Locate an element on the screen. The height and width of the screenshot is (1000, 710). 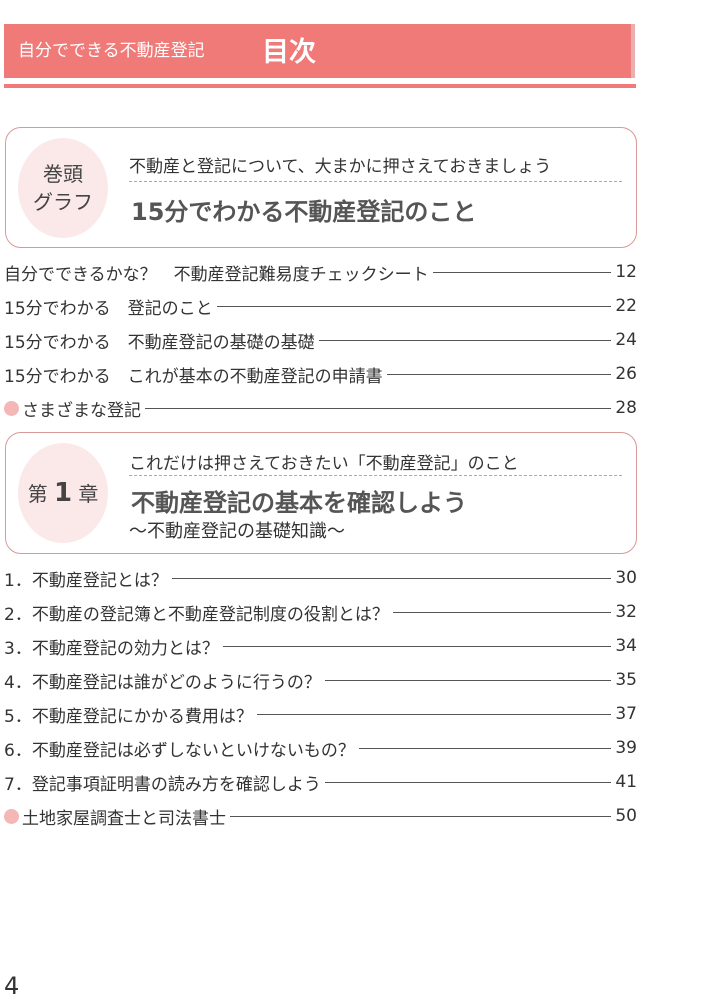
entry-title: 15分でわかる 不動産登記の基礎の基礎 is located at coordinates (159, 342).